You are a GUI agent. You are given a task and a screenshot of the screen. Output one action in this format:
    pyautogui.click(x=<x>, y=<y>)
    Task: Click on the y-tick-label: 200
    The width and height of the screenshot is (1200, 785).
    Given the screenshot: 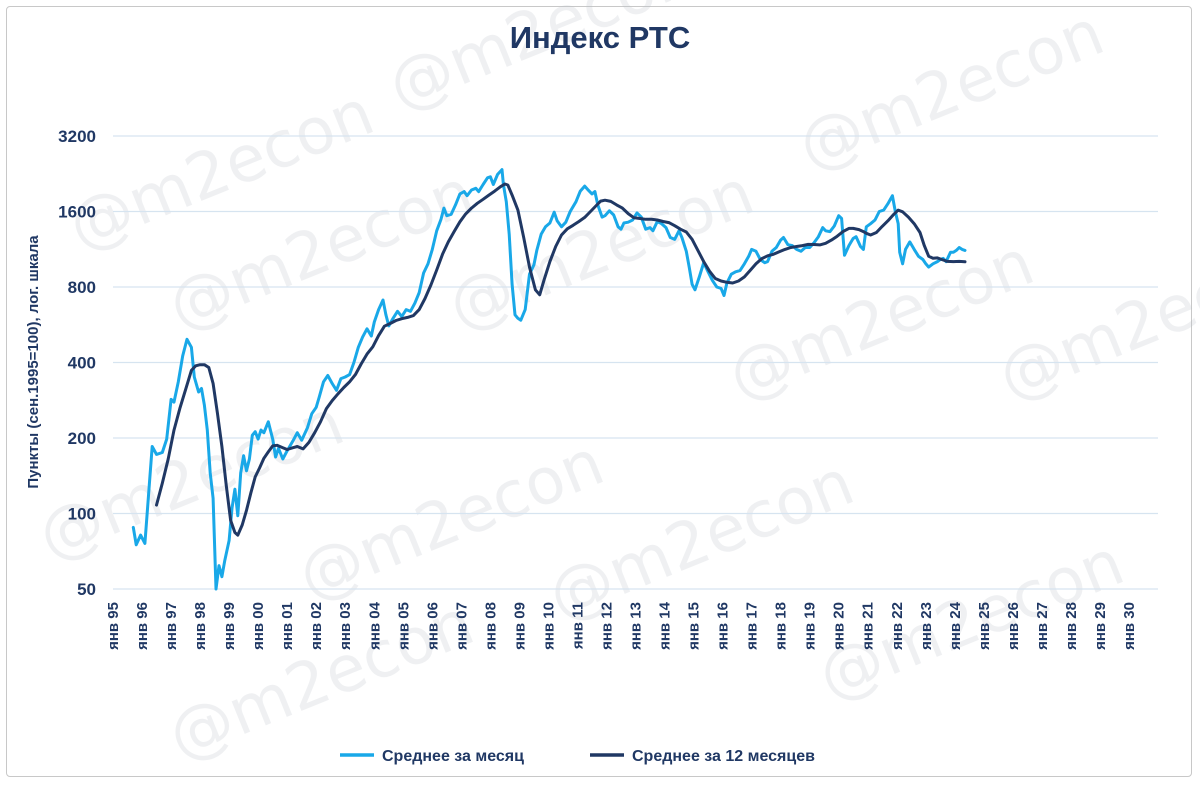 What is the action you would take?
    pyautogui.click(x=82, y=438)
    